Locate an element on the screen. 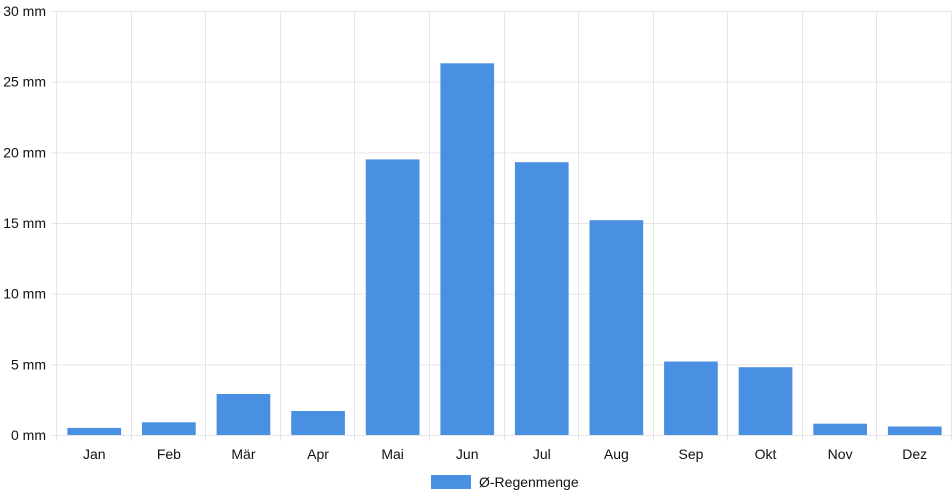 This screenshot has width=952, height=500. x-tick-label: Okt is located at coordinates (766, 454).